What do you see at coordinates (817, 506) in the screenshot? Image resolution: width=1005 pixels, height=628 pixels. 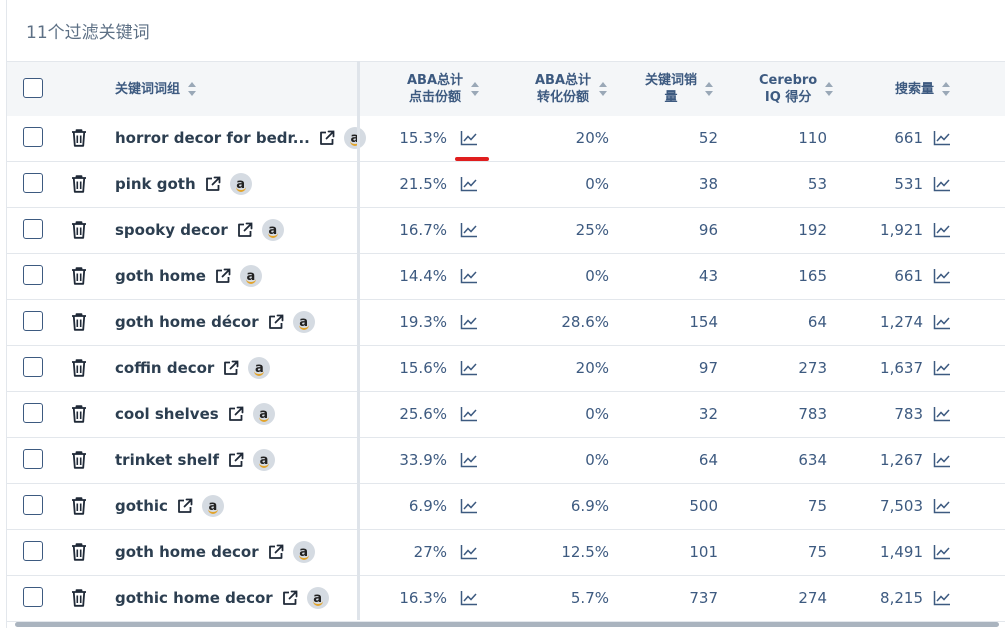 I see `cerebro-iq-value: 75` at bounding box center [817, 506].